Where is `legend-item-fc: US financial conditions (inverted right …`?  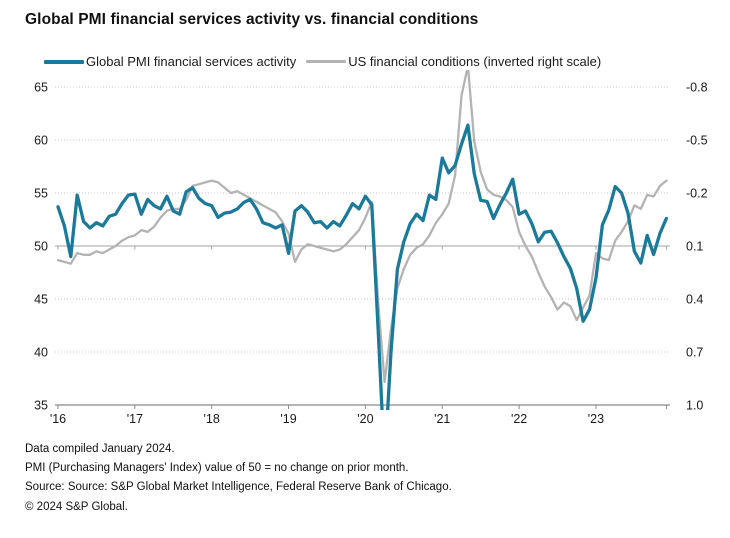
legend-item-fc: US financial conditions (inverted right … is located at coordinates (448, 61).